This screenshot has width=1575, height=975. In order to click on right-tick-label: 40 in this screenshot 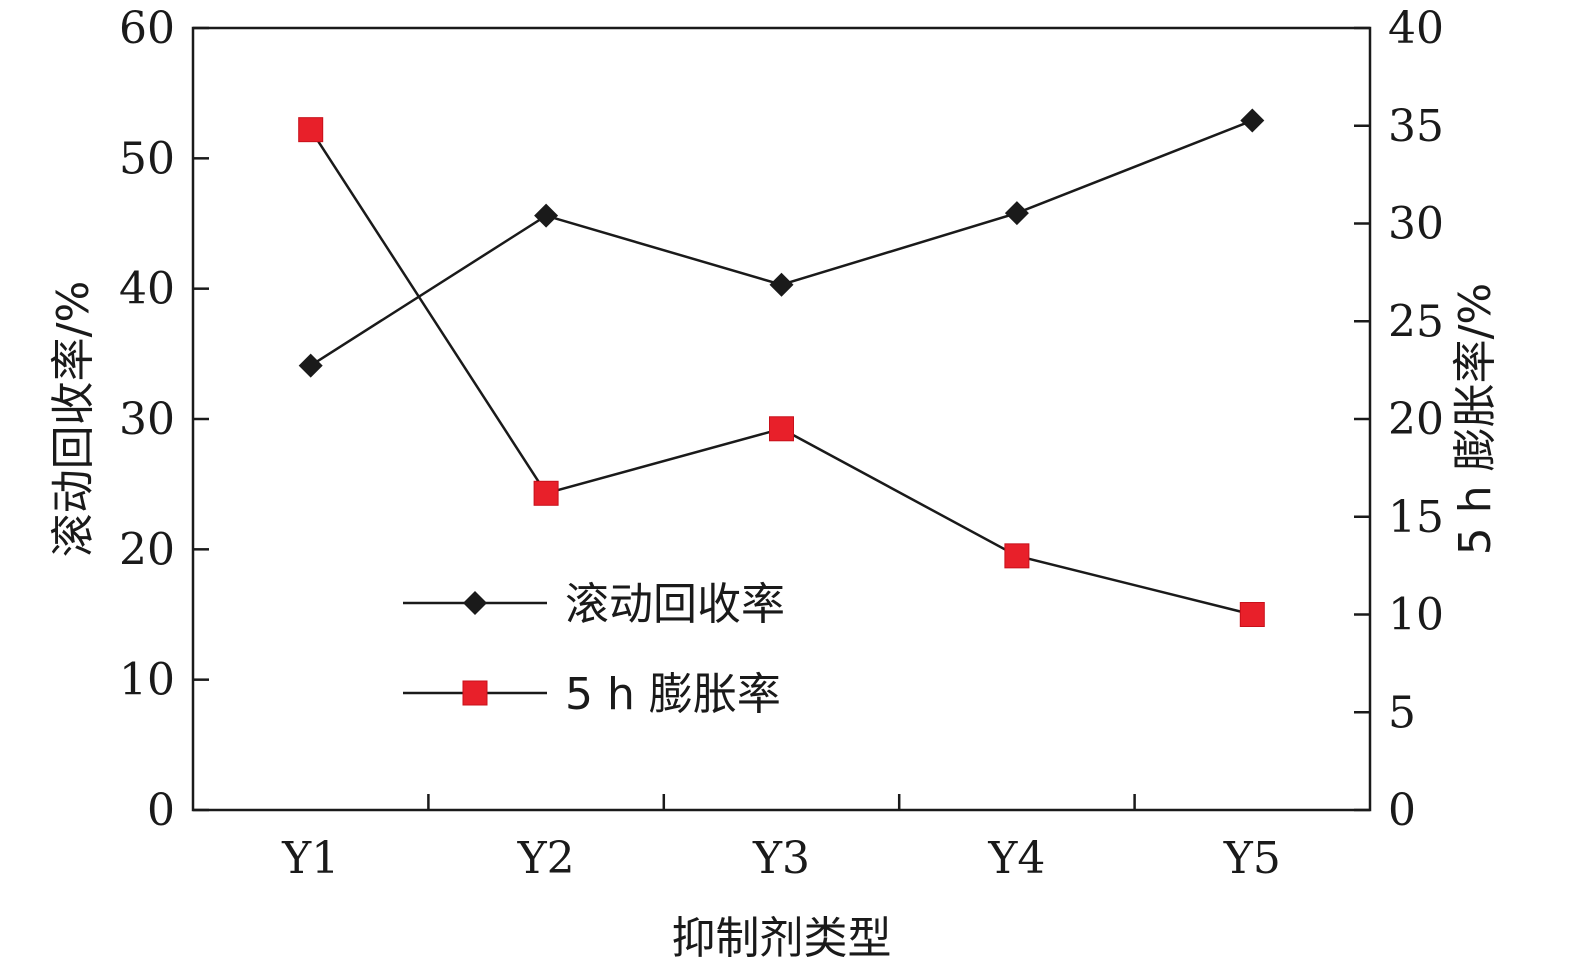, I will do `click(1416, 28)`.